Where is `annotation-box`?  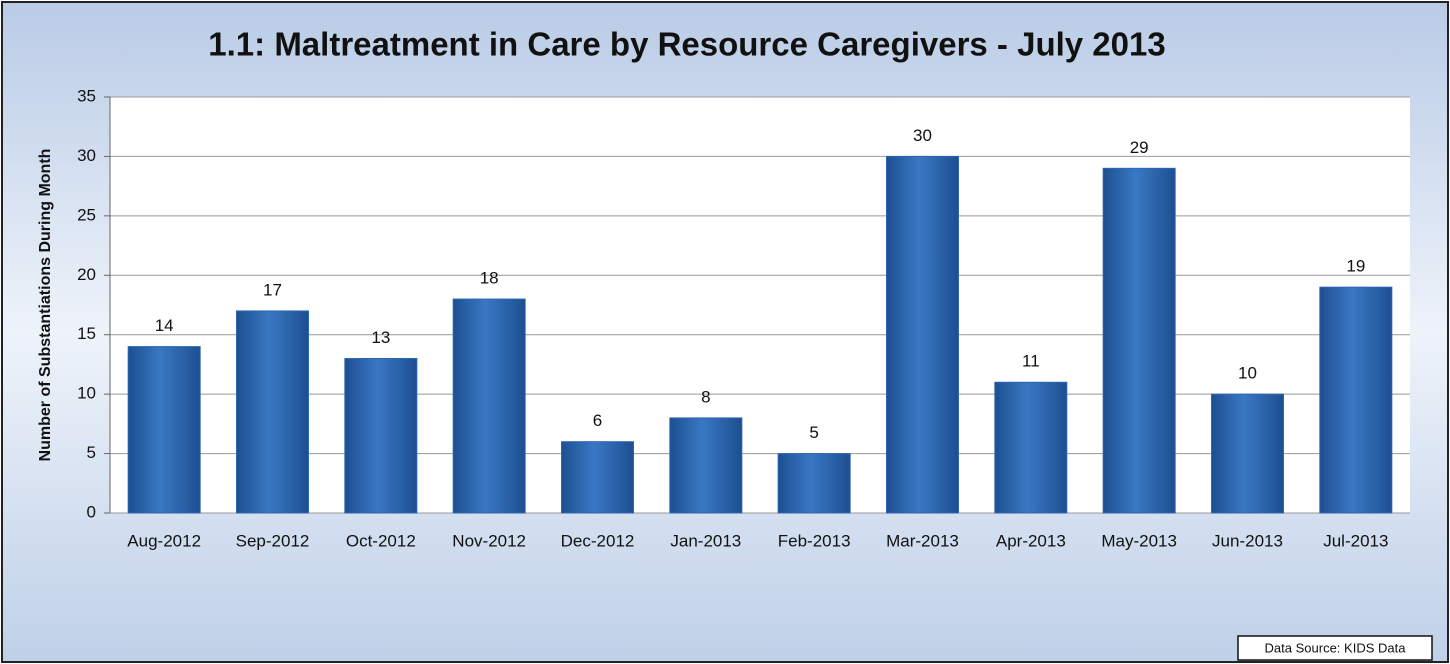
annotation-box is located at coordinates (1335, 648).